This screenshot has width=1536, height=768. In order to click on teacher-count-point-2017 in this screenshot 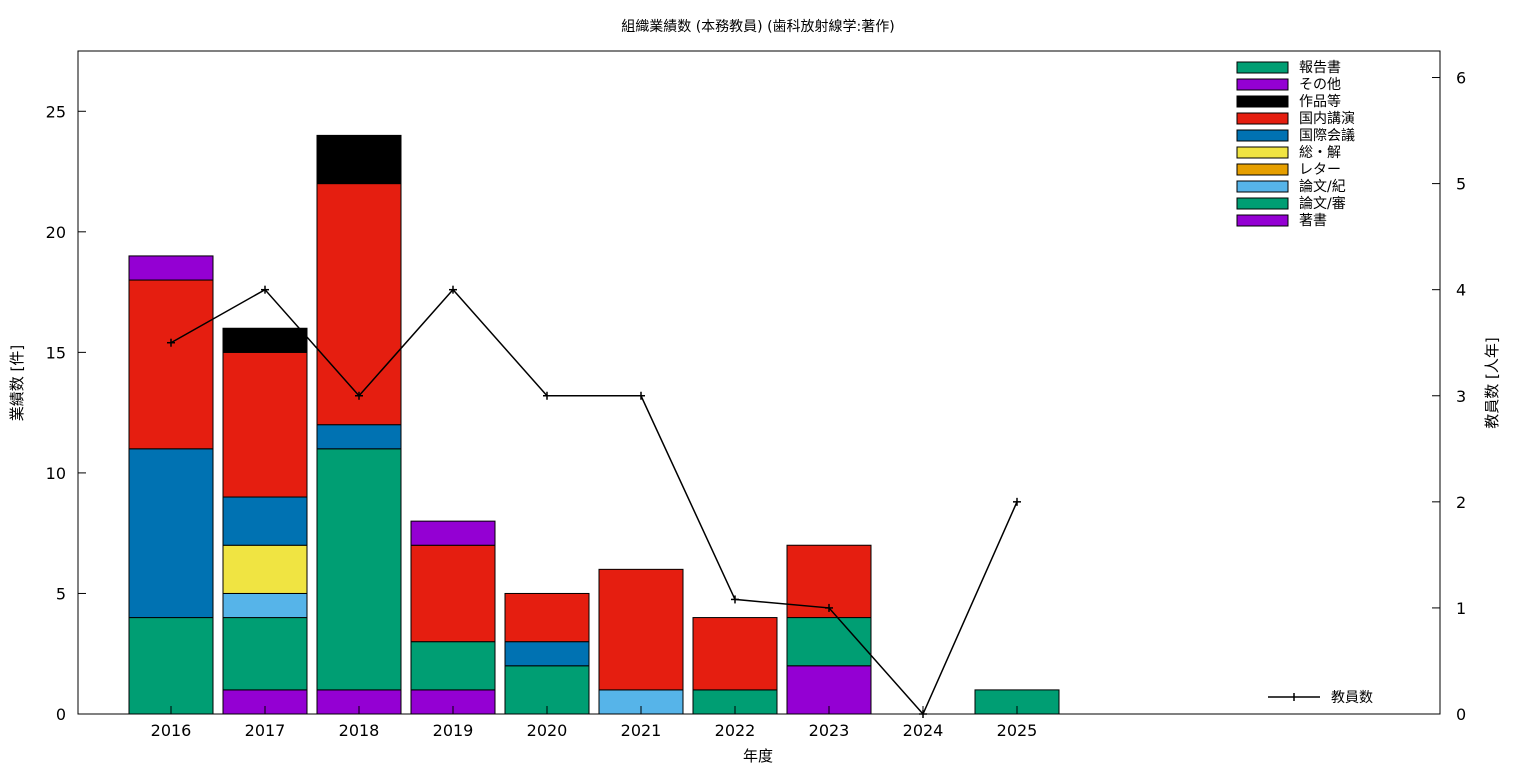, I will do `click(265, 289)`.